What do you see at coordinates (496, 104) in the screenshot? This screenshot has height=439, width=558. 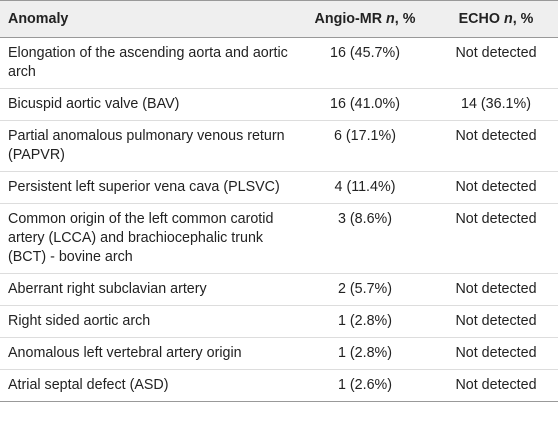 I see `table-cell: 14 (36.1%)` at bounding box center [496, 104].